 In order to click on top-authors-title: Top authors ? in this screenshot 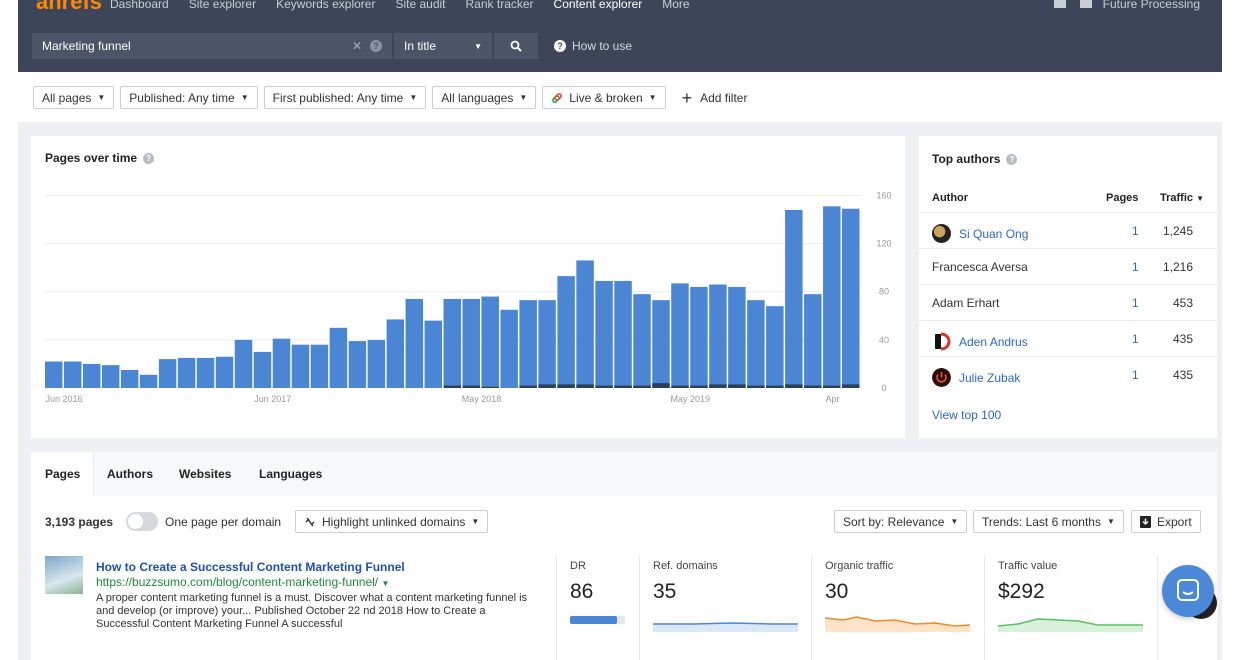, I will do `click(975, 159)`.